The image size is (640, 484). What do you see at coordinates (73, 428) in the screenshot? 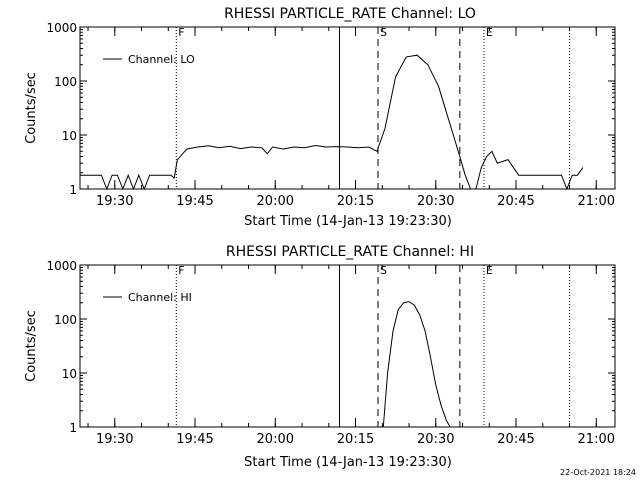
I see `hi-y-tick-label: 1` at bounding box center [73, 428].